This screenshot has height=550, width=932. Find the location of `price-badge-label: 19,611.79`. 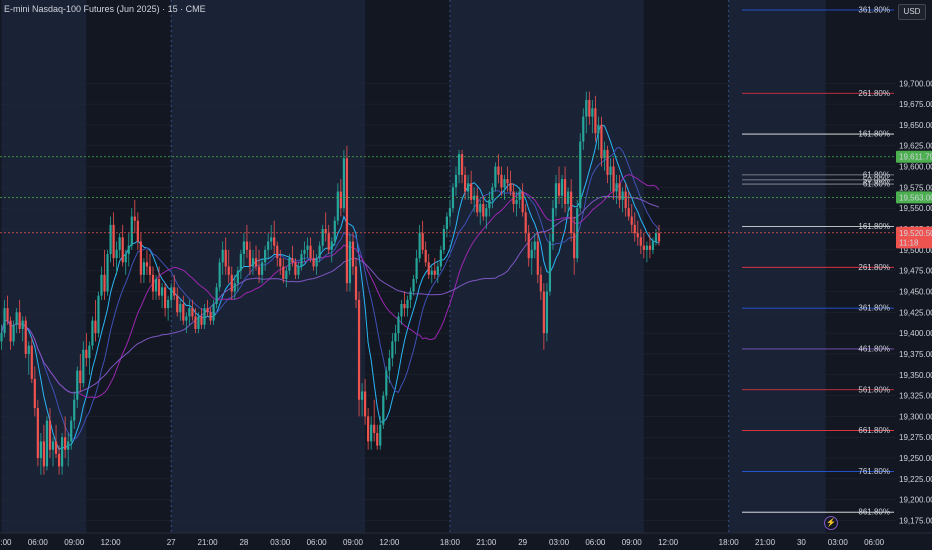

price-badge-label: 19,611.79 is located at coordinates (915, 157).